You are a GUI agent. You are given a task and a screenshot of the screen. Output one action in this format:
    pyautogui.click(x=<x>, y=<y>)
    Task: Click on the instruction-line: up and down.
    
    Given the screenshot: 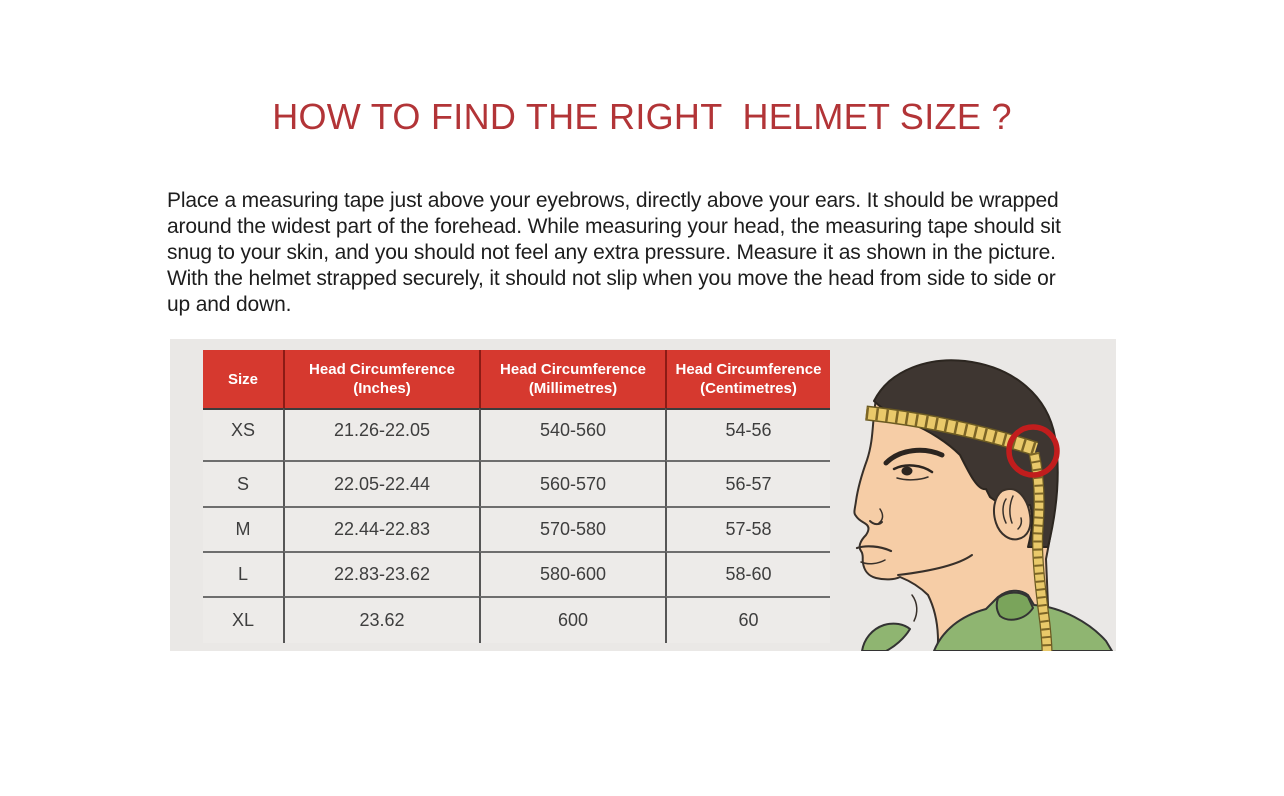 What is the action you would take?
    pyautogui.click(x=229, y=304)
    